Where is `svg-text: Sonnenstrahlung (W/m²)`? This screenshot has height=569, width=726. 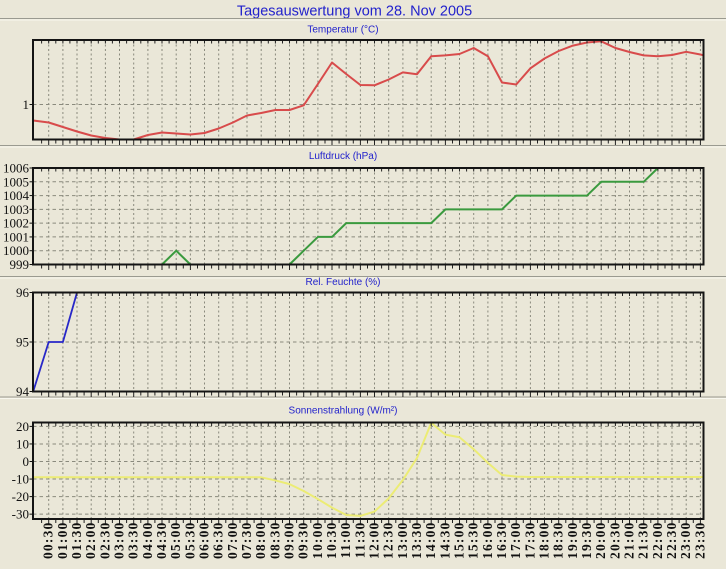
svg-text: Sonnenstrahlung (W/m²) is located at coordinates (343, 411).